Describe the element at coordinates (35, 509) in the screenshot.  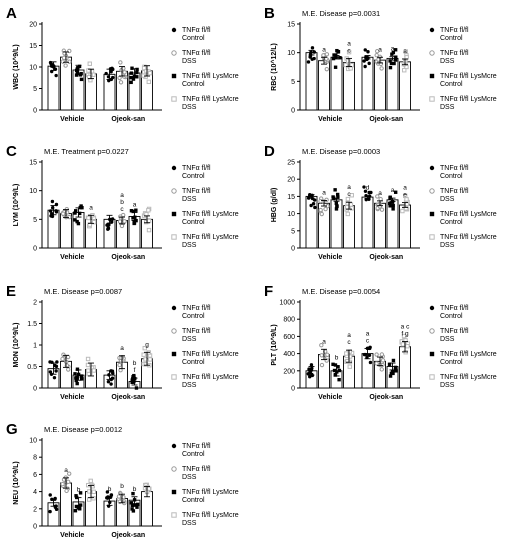
I see `y-tick-label: 2` at that location.